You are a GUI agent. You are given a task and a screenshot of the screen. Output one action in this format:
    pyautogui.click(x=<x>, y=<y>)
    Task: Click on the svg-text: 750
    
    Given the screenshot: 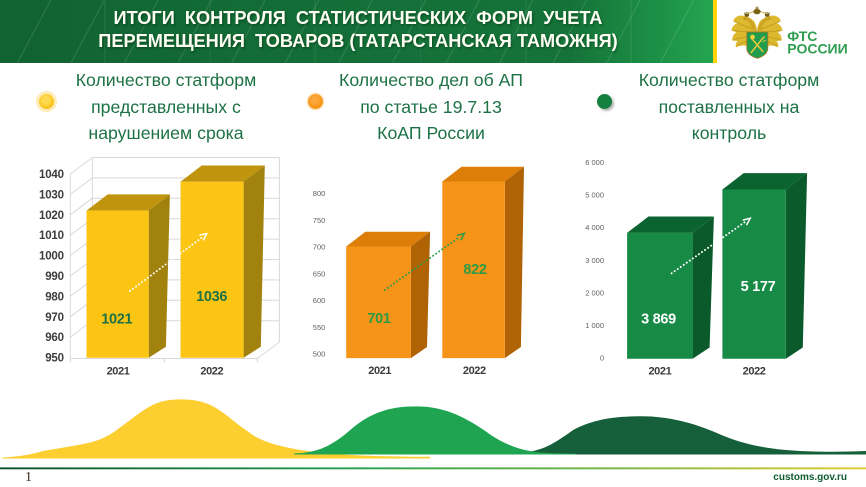 What is the action you would take?
    pyautogui.click(x=319, y=220)
    